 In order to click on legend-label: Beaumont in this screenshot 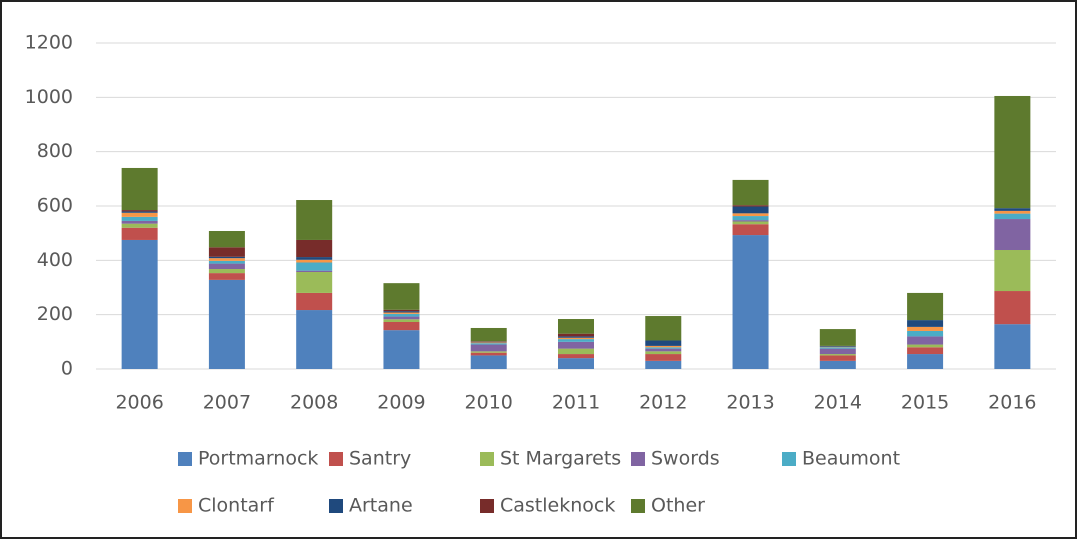, I will do `click(851, 459)`.